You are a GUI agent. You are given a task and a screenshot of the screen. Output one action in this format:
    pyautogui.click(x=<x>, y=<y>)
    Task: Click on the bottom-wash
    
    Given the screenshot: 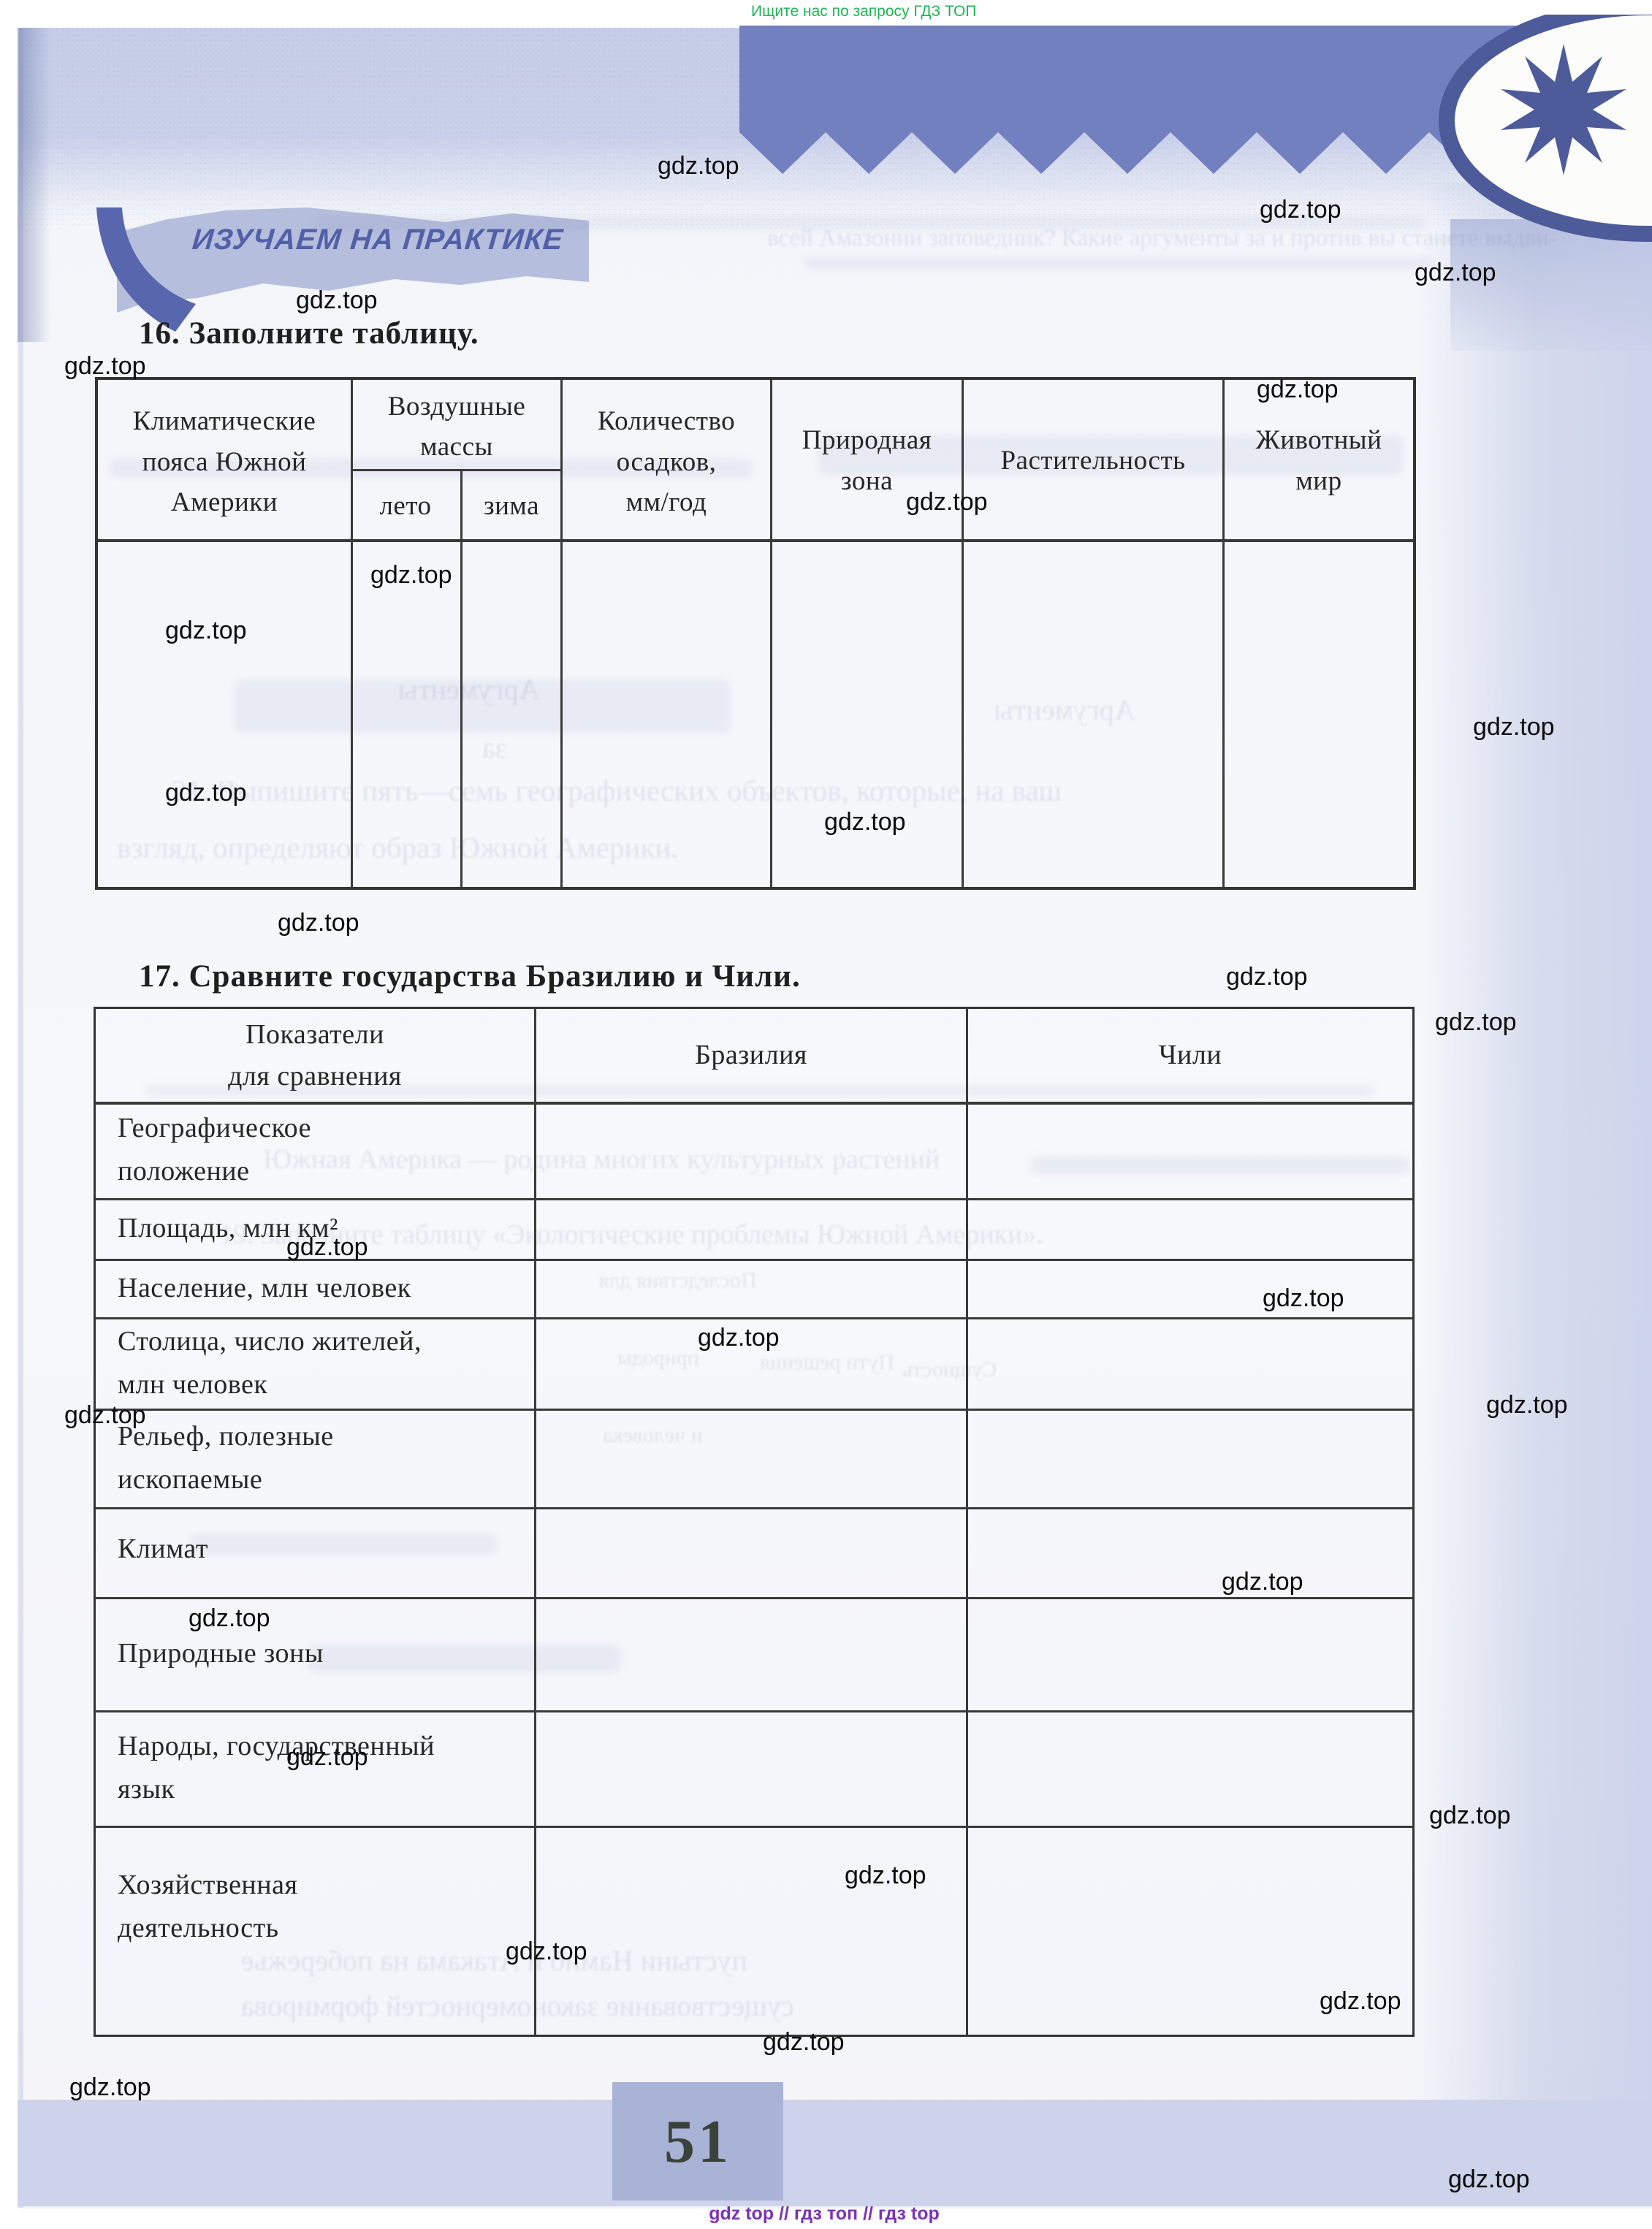 What is the action you would take?
    pyautogui.click(x=835, y=2153)
    